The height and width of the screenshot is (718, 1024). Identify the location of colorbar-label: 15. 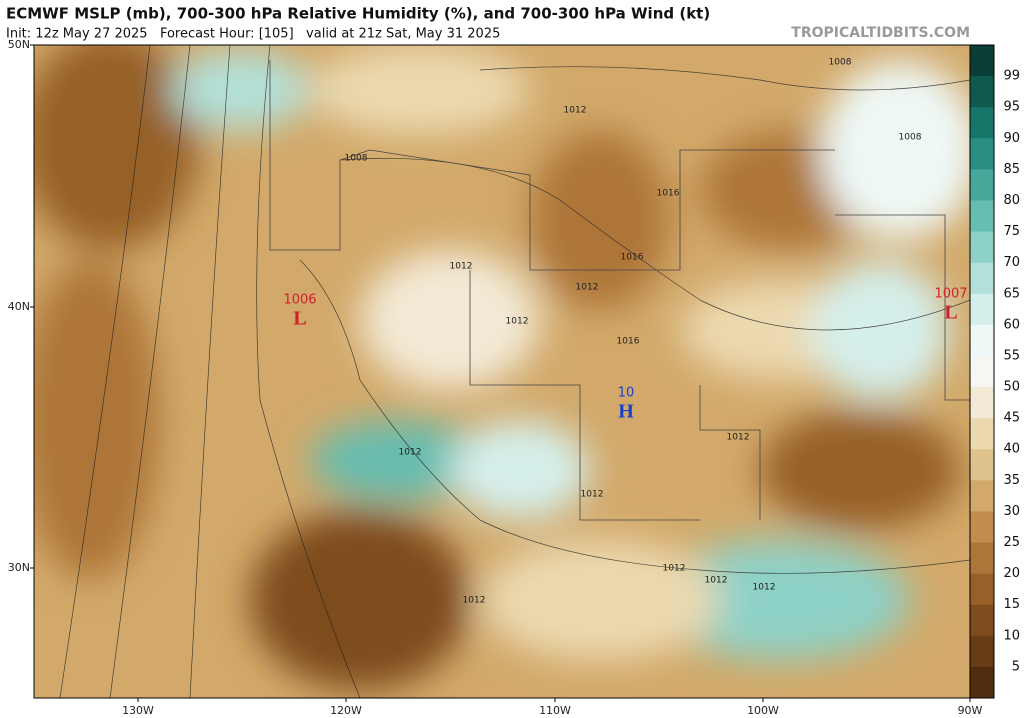
(1011, 604).